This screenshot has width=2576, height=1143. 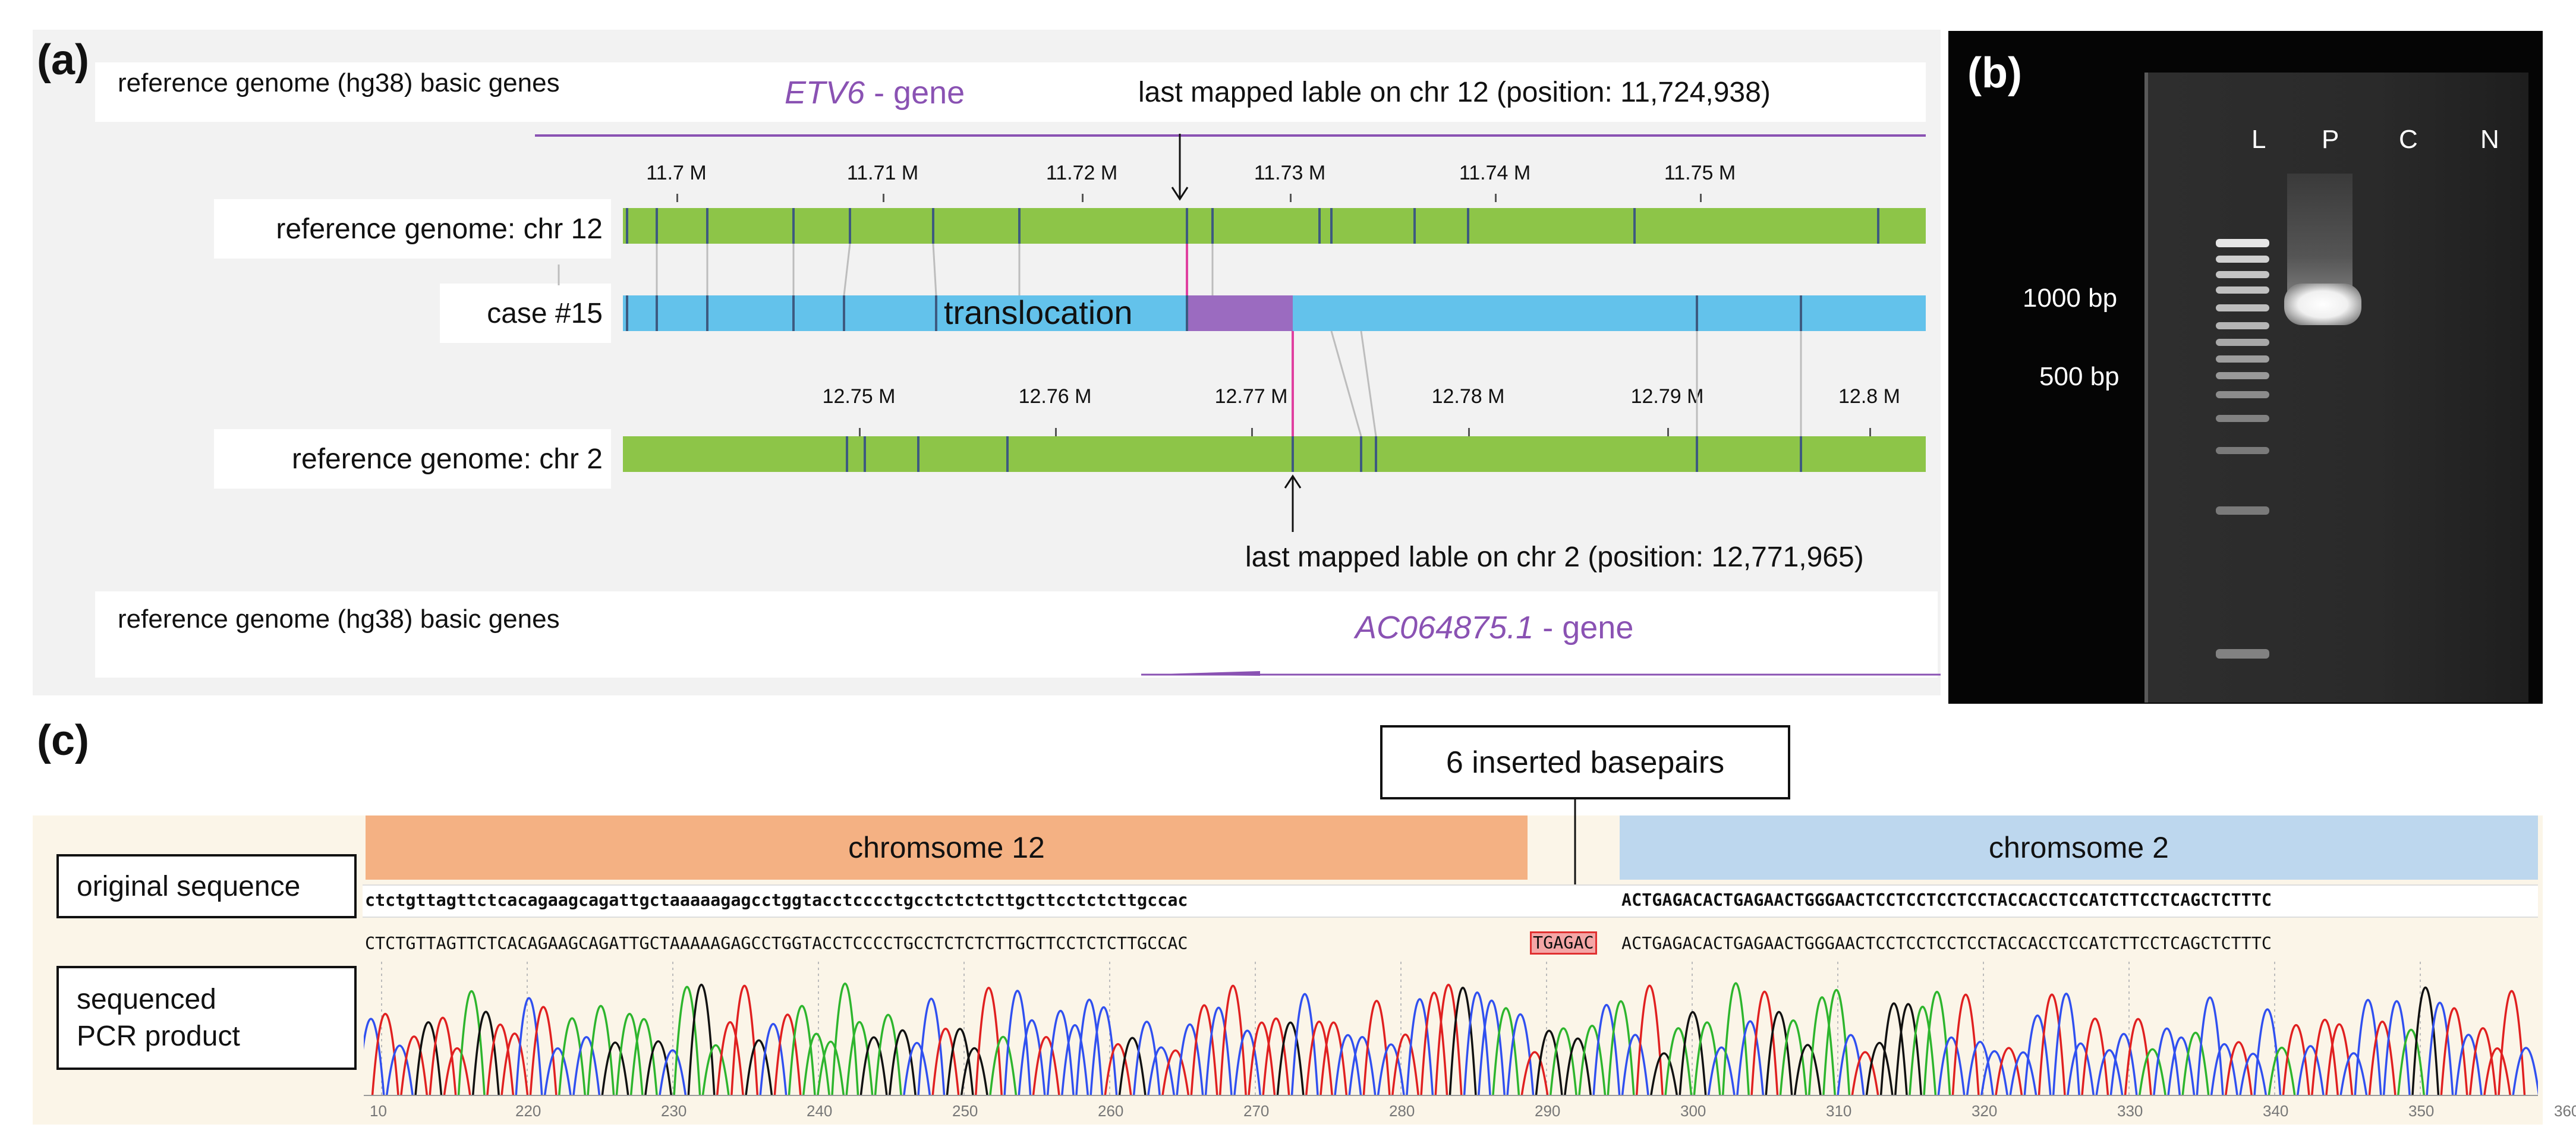 I want to click on chromatogram-traces, so click(x=1451, y=1039).